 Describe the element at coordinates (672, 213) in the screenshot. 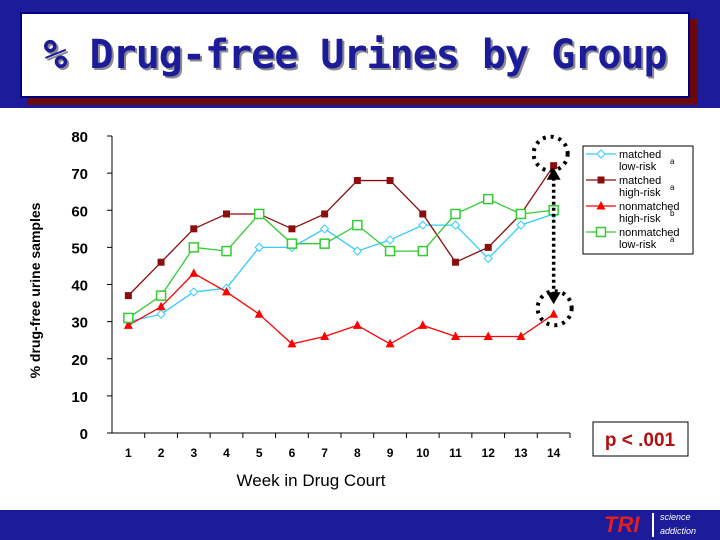

I see `legend-superscript: b` at that location.